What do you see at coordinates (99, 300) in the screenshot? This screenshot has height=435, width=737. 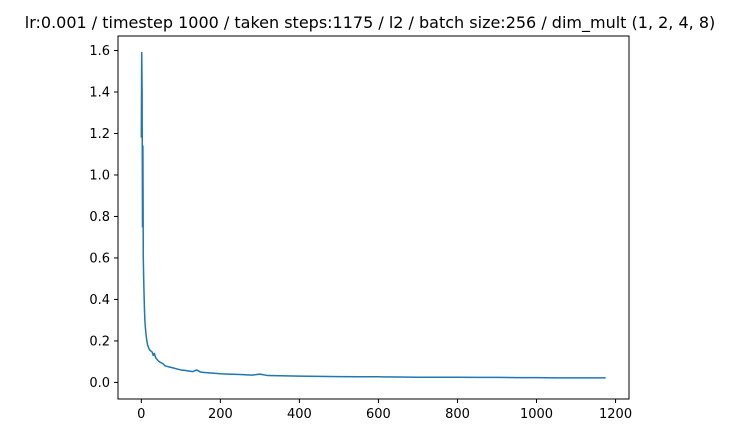 I see `y-tick-label: 0.4` at bounding box center [99, 300].